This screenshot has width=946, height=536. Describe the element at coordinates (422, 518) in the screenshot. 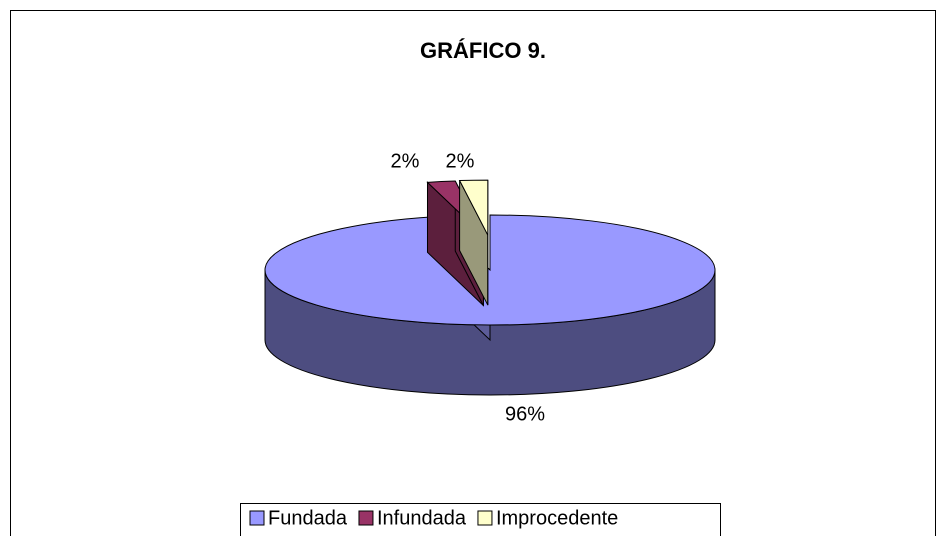

I see `legend-label: Infundada` at that location.